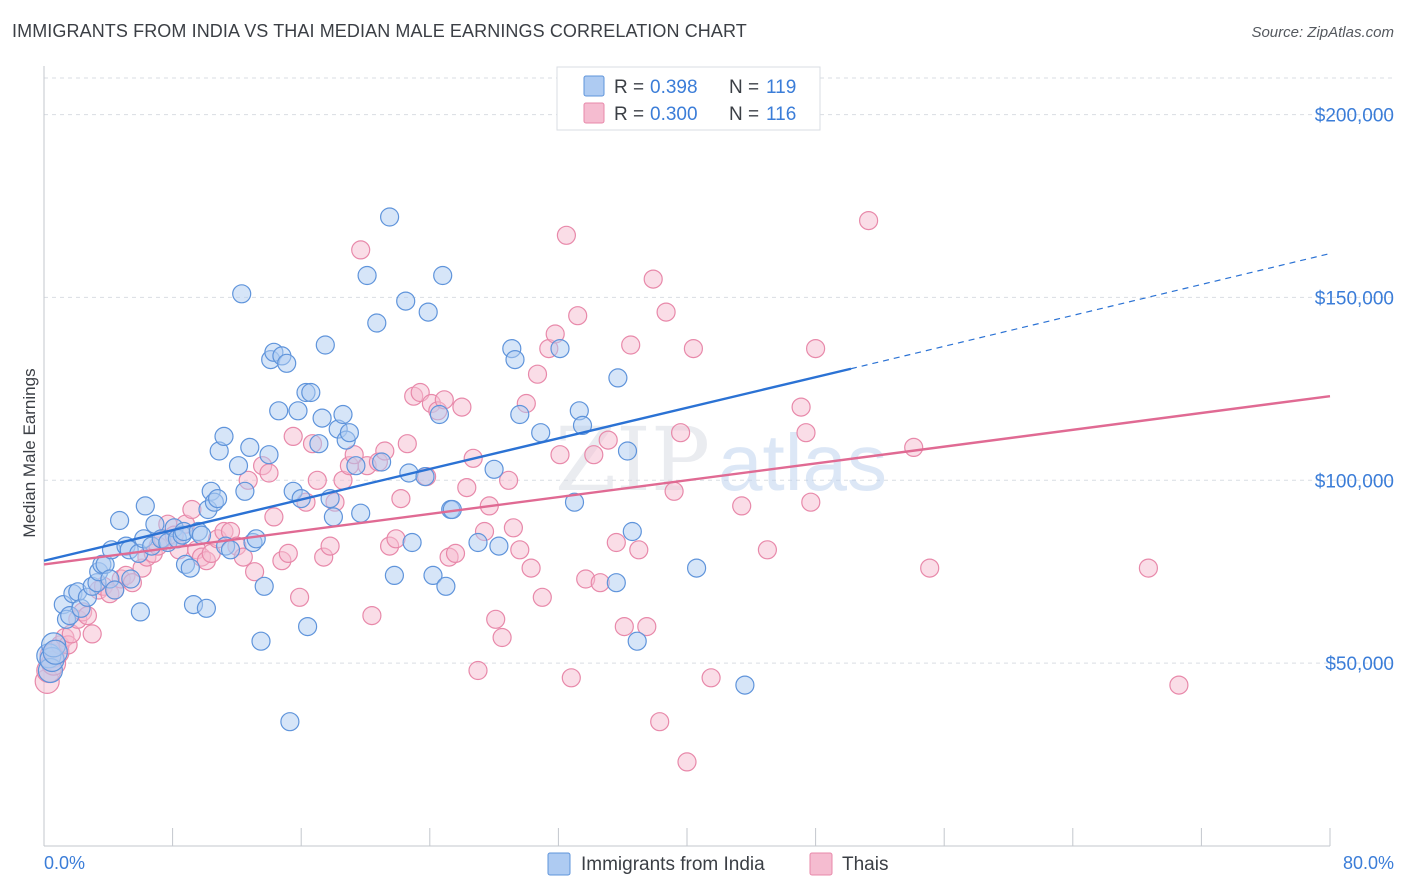  What do you see at coordinates (865, 864) in the screenshot?
I see `series-legend-label-thai: Thais` at bounding box center [865, 864].